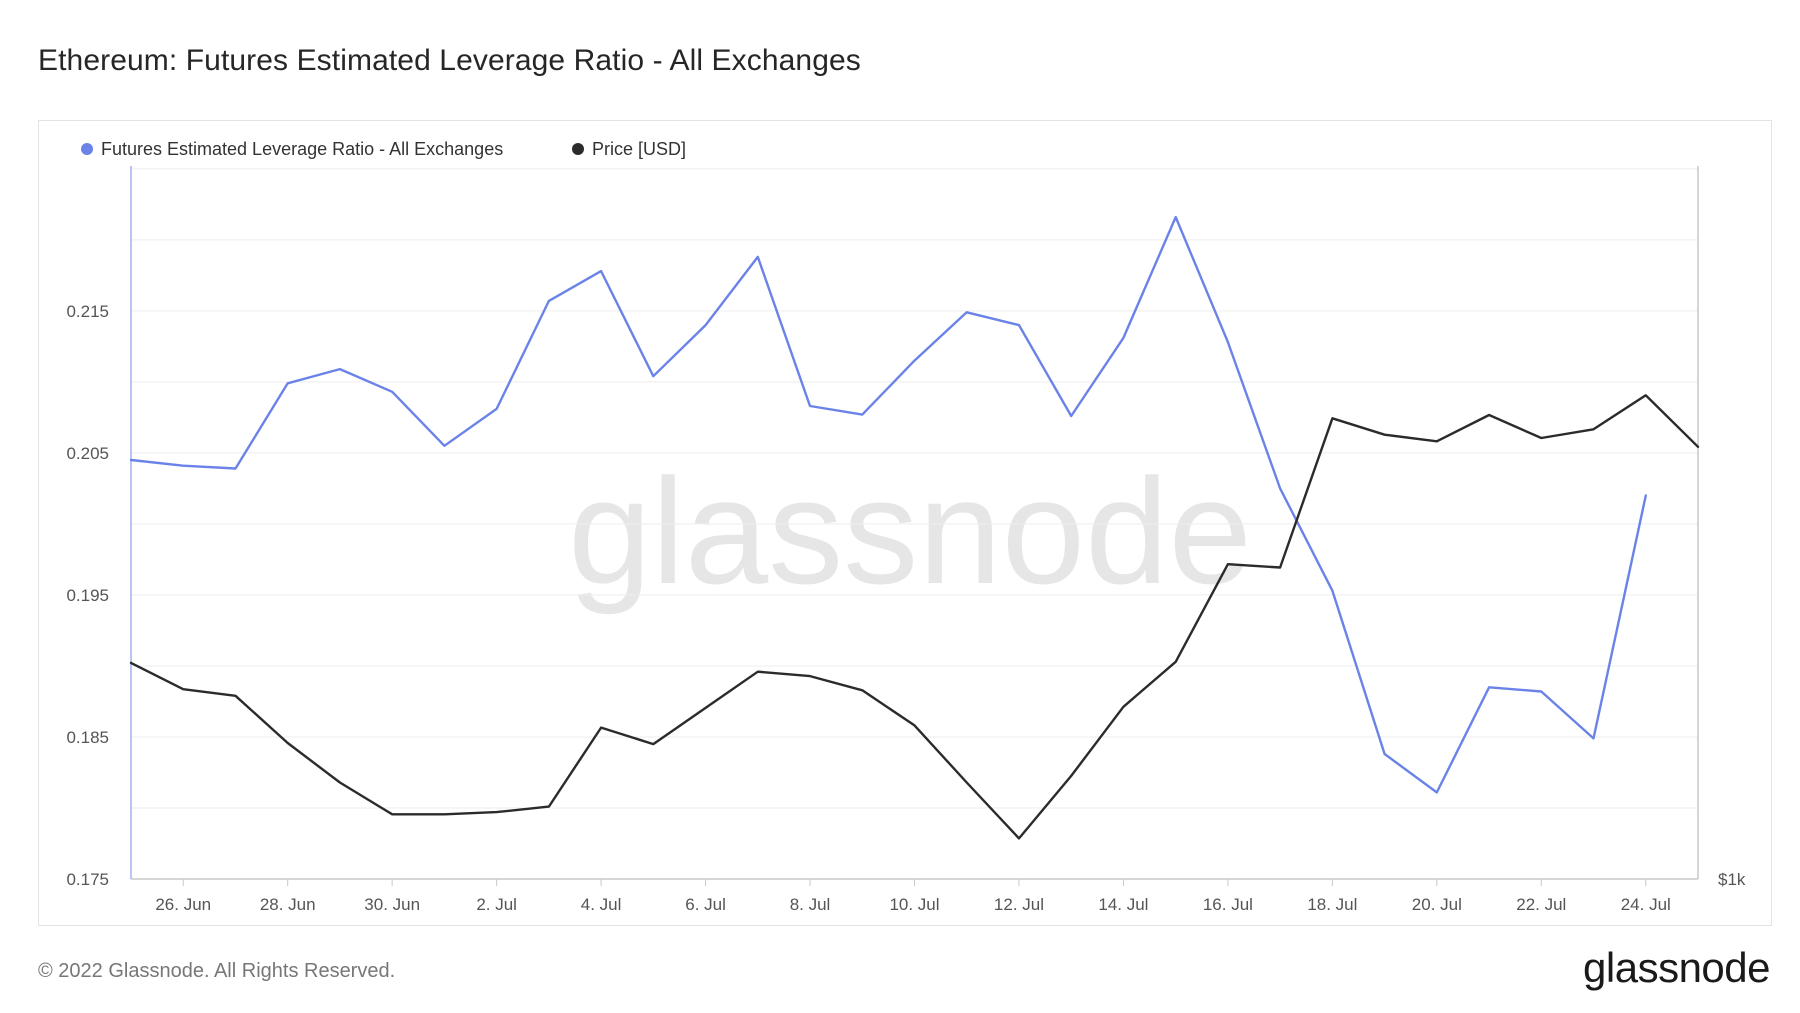 This screenshot has width=1800, height=1013. Describe the element at coordinates (705, 904) in the screenshot. I see `x-tick-label: 6. Jul` at that location.